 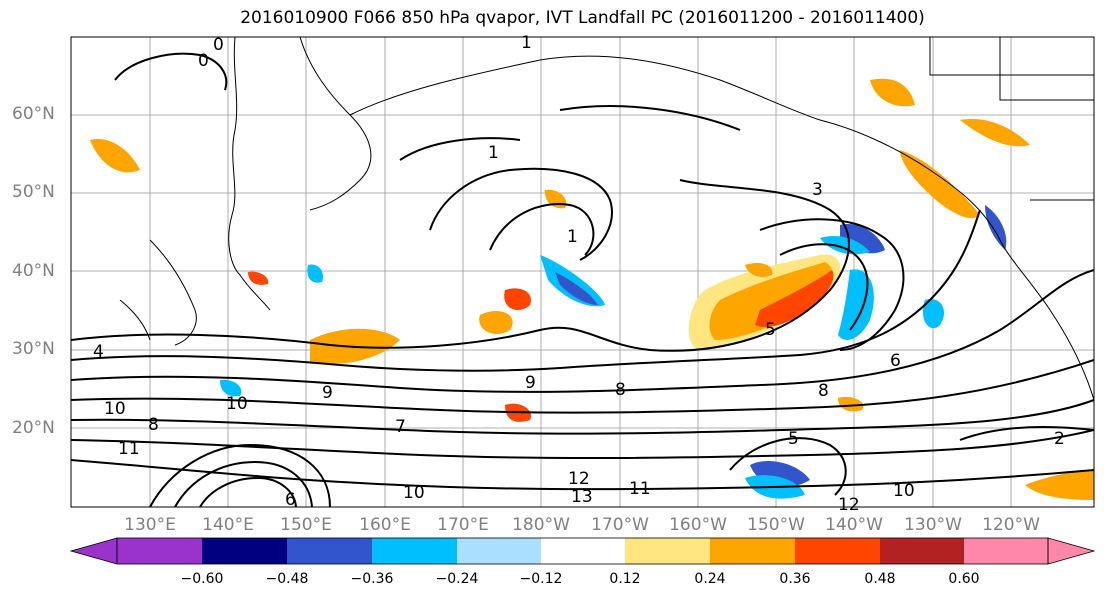 I want to click on contour-label: 7, so click(x=400, y=427).